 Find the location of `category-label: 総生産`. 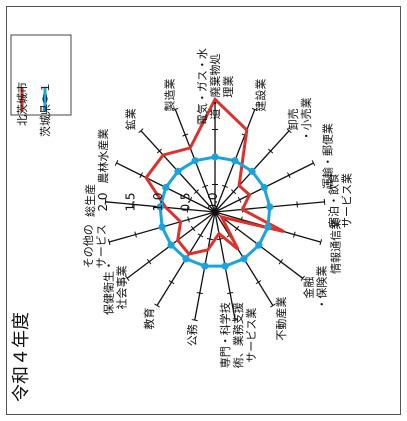

category-label: 総生産 is located at coordinates (90, 200).